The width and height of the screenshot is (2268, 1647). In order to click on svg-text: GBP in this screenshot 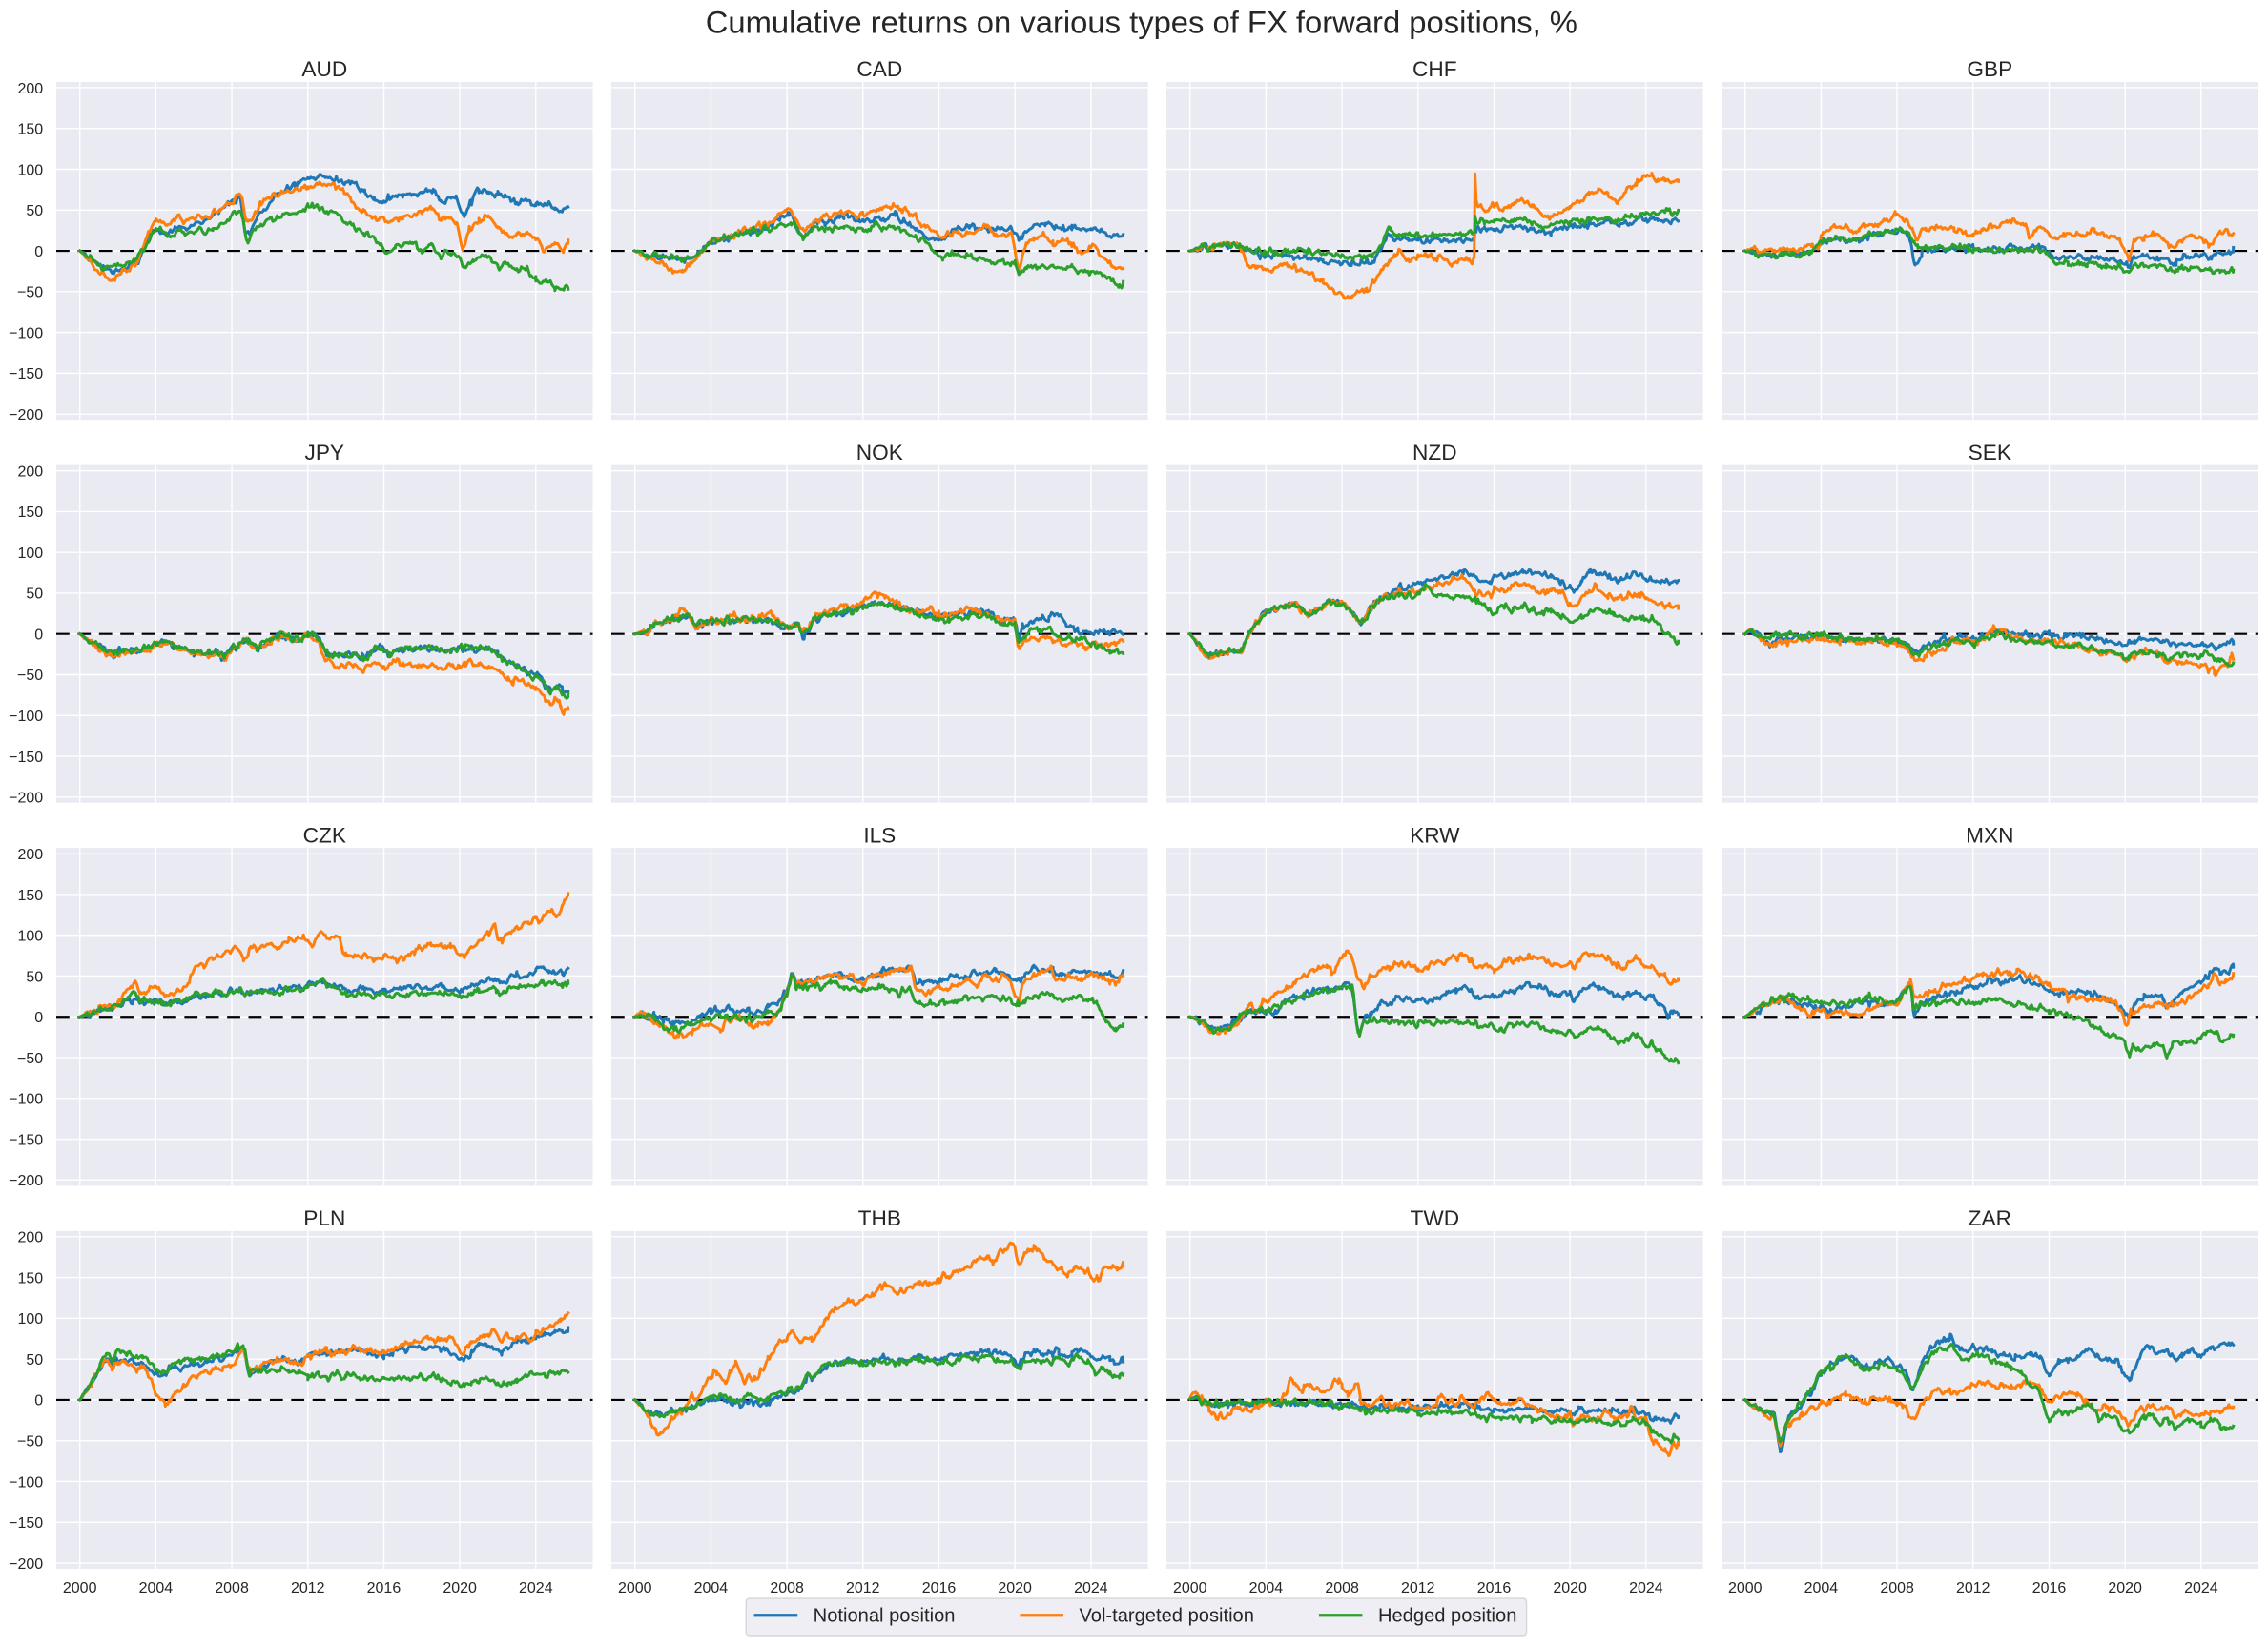, I will do `click(1989, 69)`.